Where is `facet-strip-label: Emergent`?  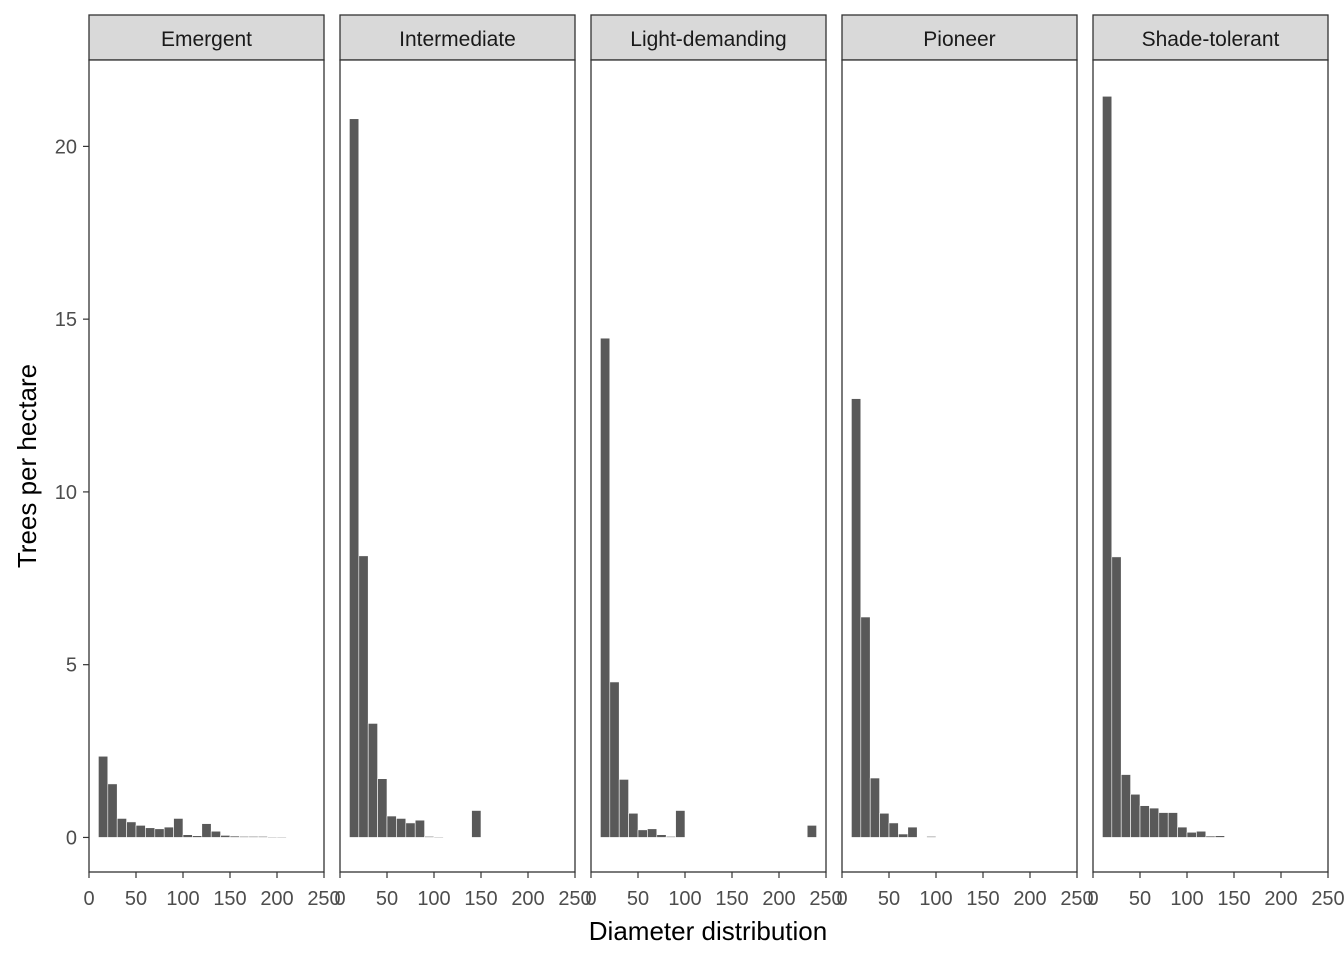
facet-strip-label: Emergent is located at coordinates (206, 39).